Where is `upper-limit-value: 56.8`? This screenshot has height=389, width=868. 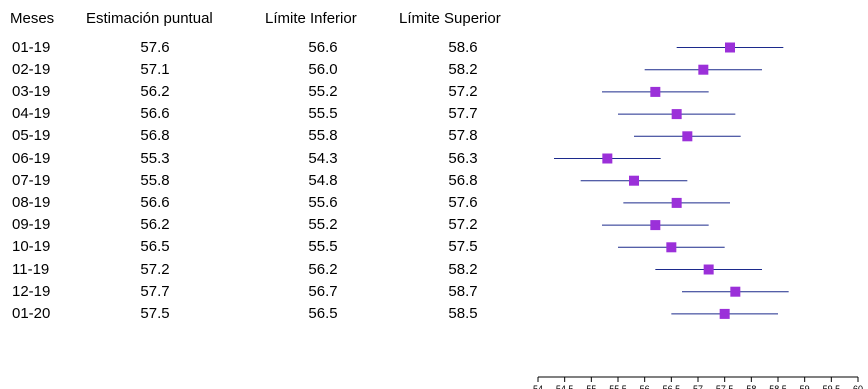
upper-limit-value: 56.8 is located at coordinates (463, 180).